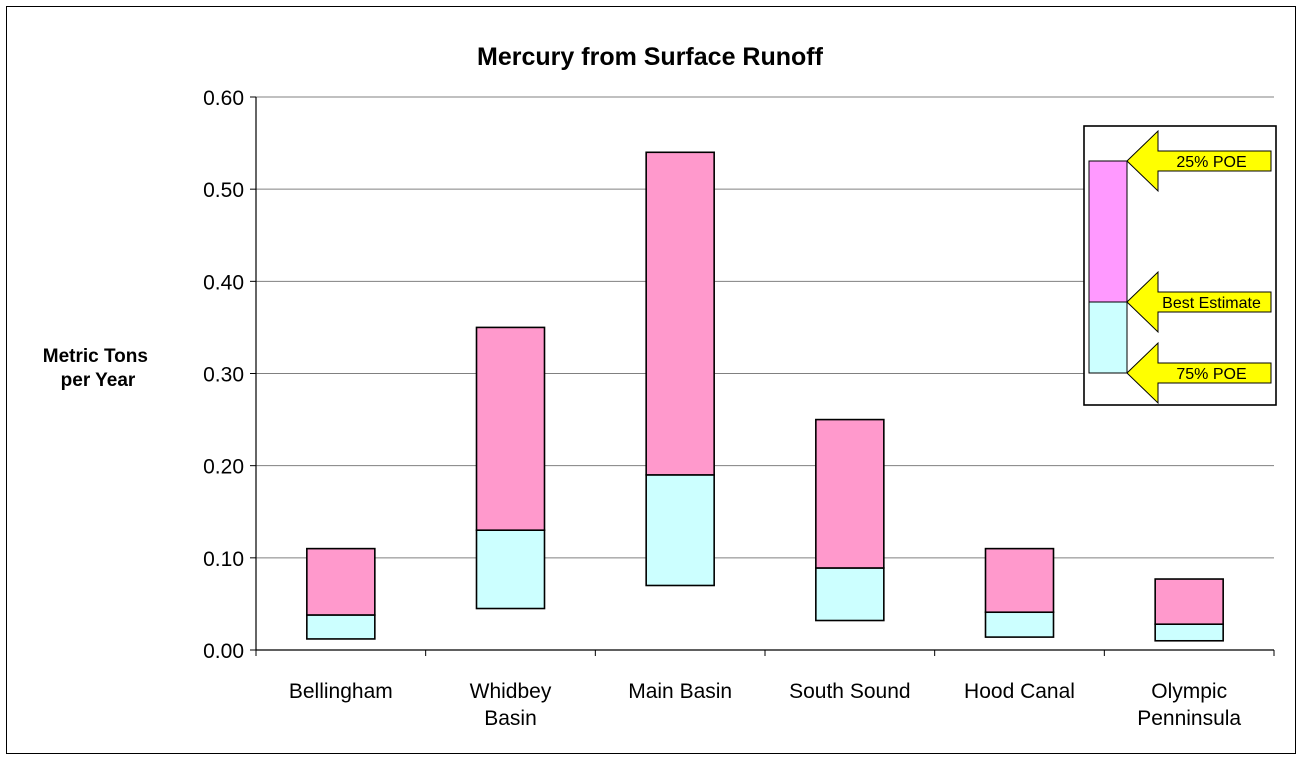 This screenshot has height=762, width=1306. I want to click on chart-title: Mercury from Surface Runoff, so click(650, 57).